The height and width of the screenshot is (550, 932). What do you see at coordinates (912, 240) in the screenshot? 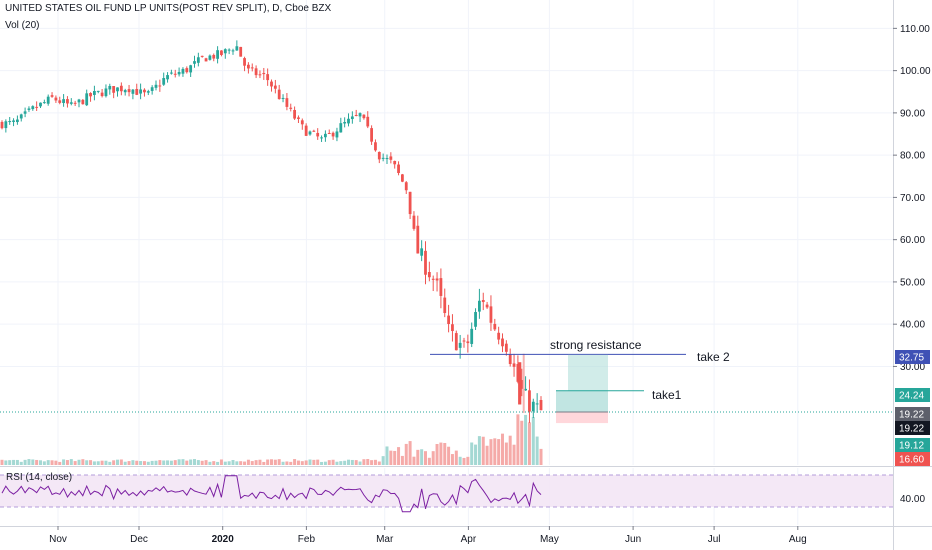
I see `y-tick-label: 60.00` at bounding box center [912, 240].